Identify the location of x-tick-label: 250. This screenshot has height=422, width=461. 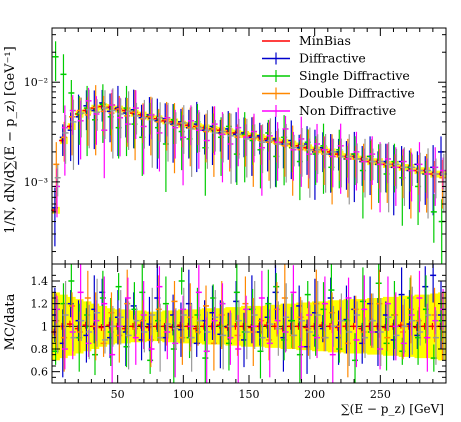
(380, 394).